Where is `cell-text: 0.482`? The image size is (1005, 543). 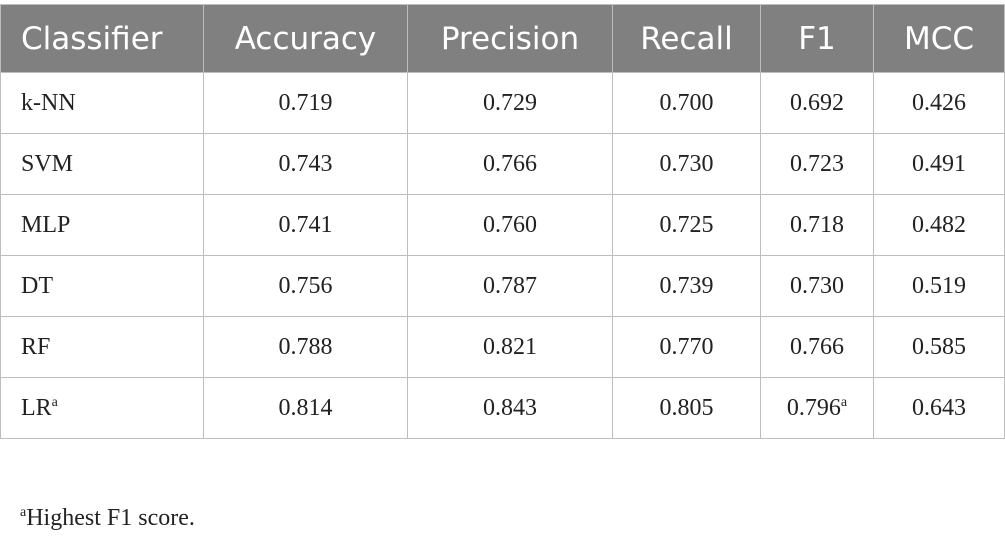 cell-text: 0.482 is located at coordinates (939, 224).